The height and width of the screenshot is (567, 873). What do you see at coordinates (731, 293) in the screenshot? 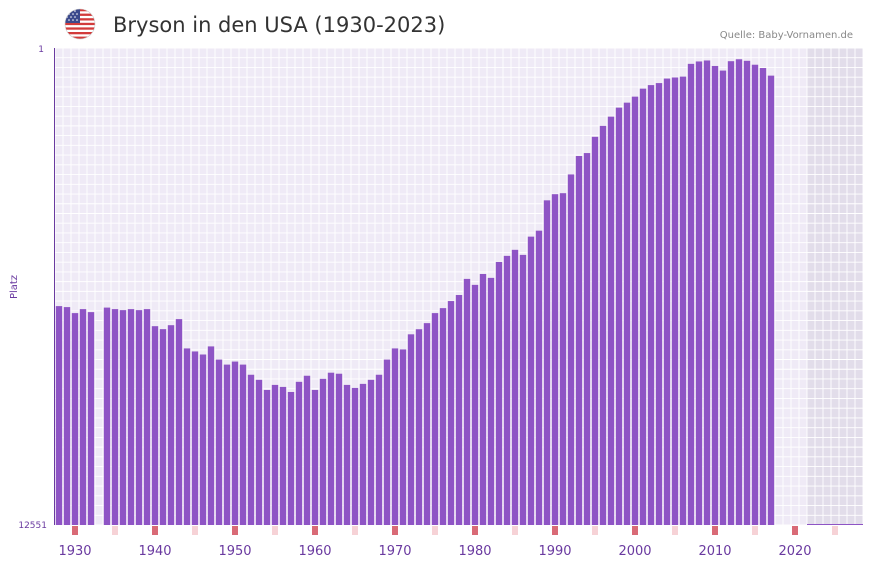
I see `bar-2012` at bounding box center [731, 293].